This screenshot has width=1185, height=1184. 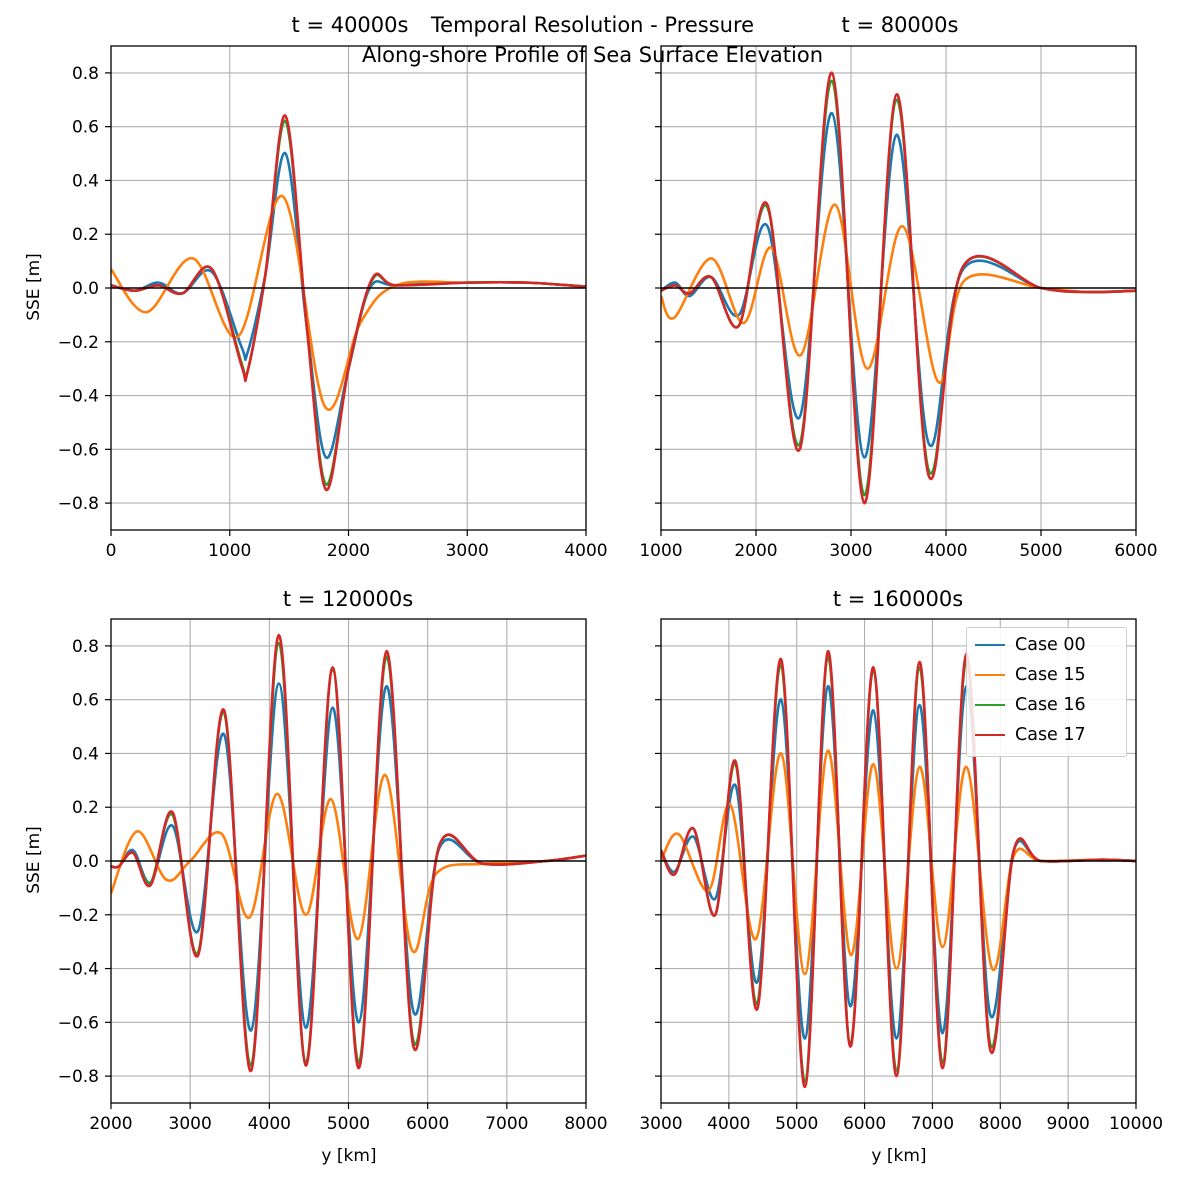 What do you see at coordinates (506, 1124) in the screenshot?
I see `panel-3-xtick-label-5: 7000` at bounding box center [506, 1124].